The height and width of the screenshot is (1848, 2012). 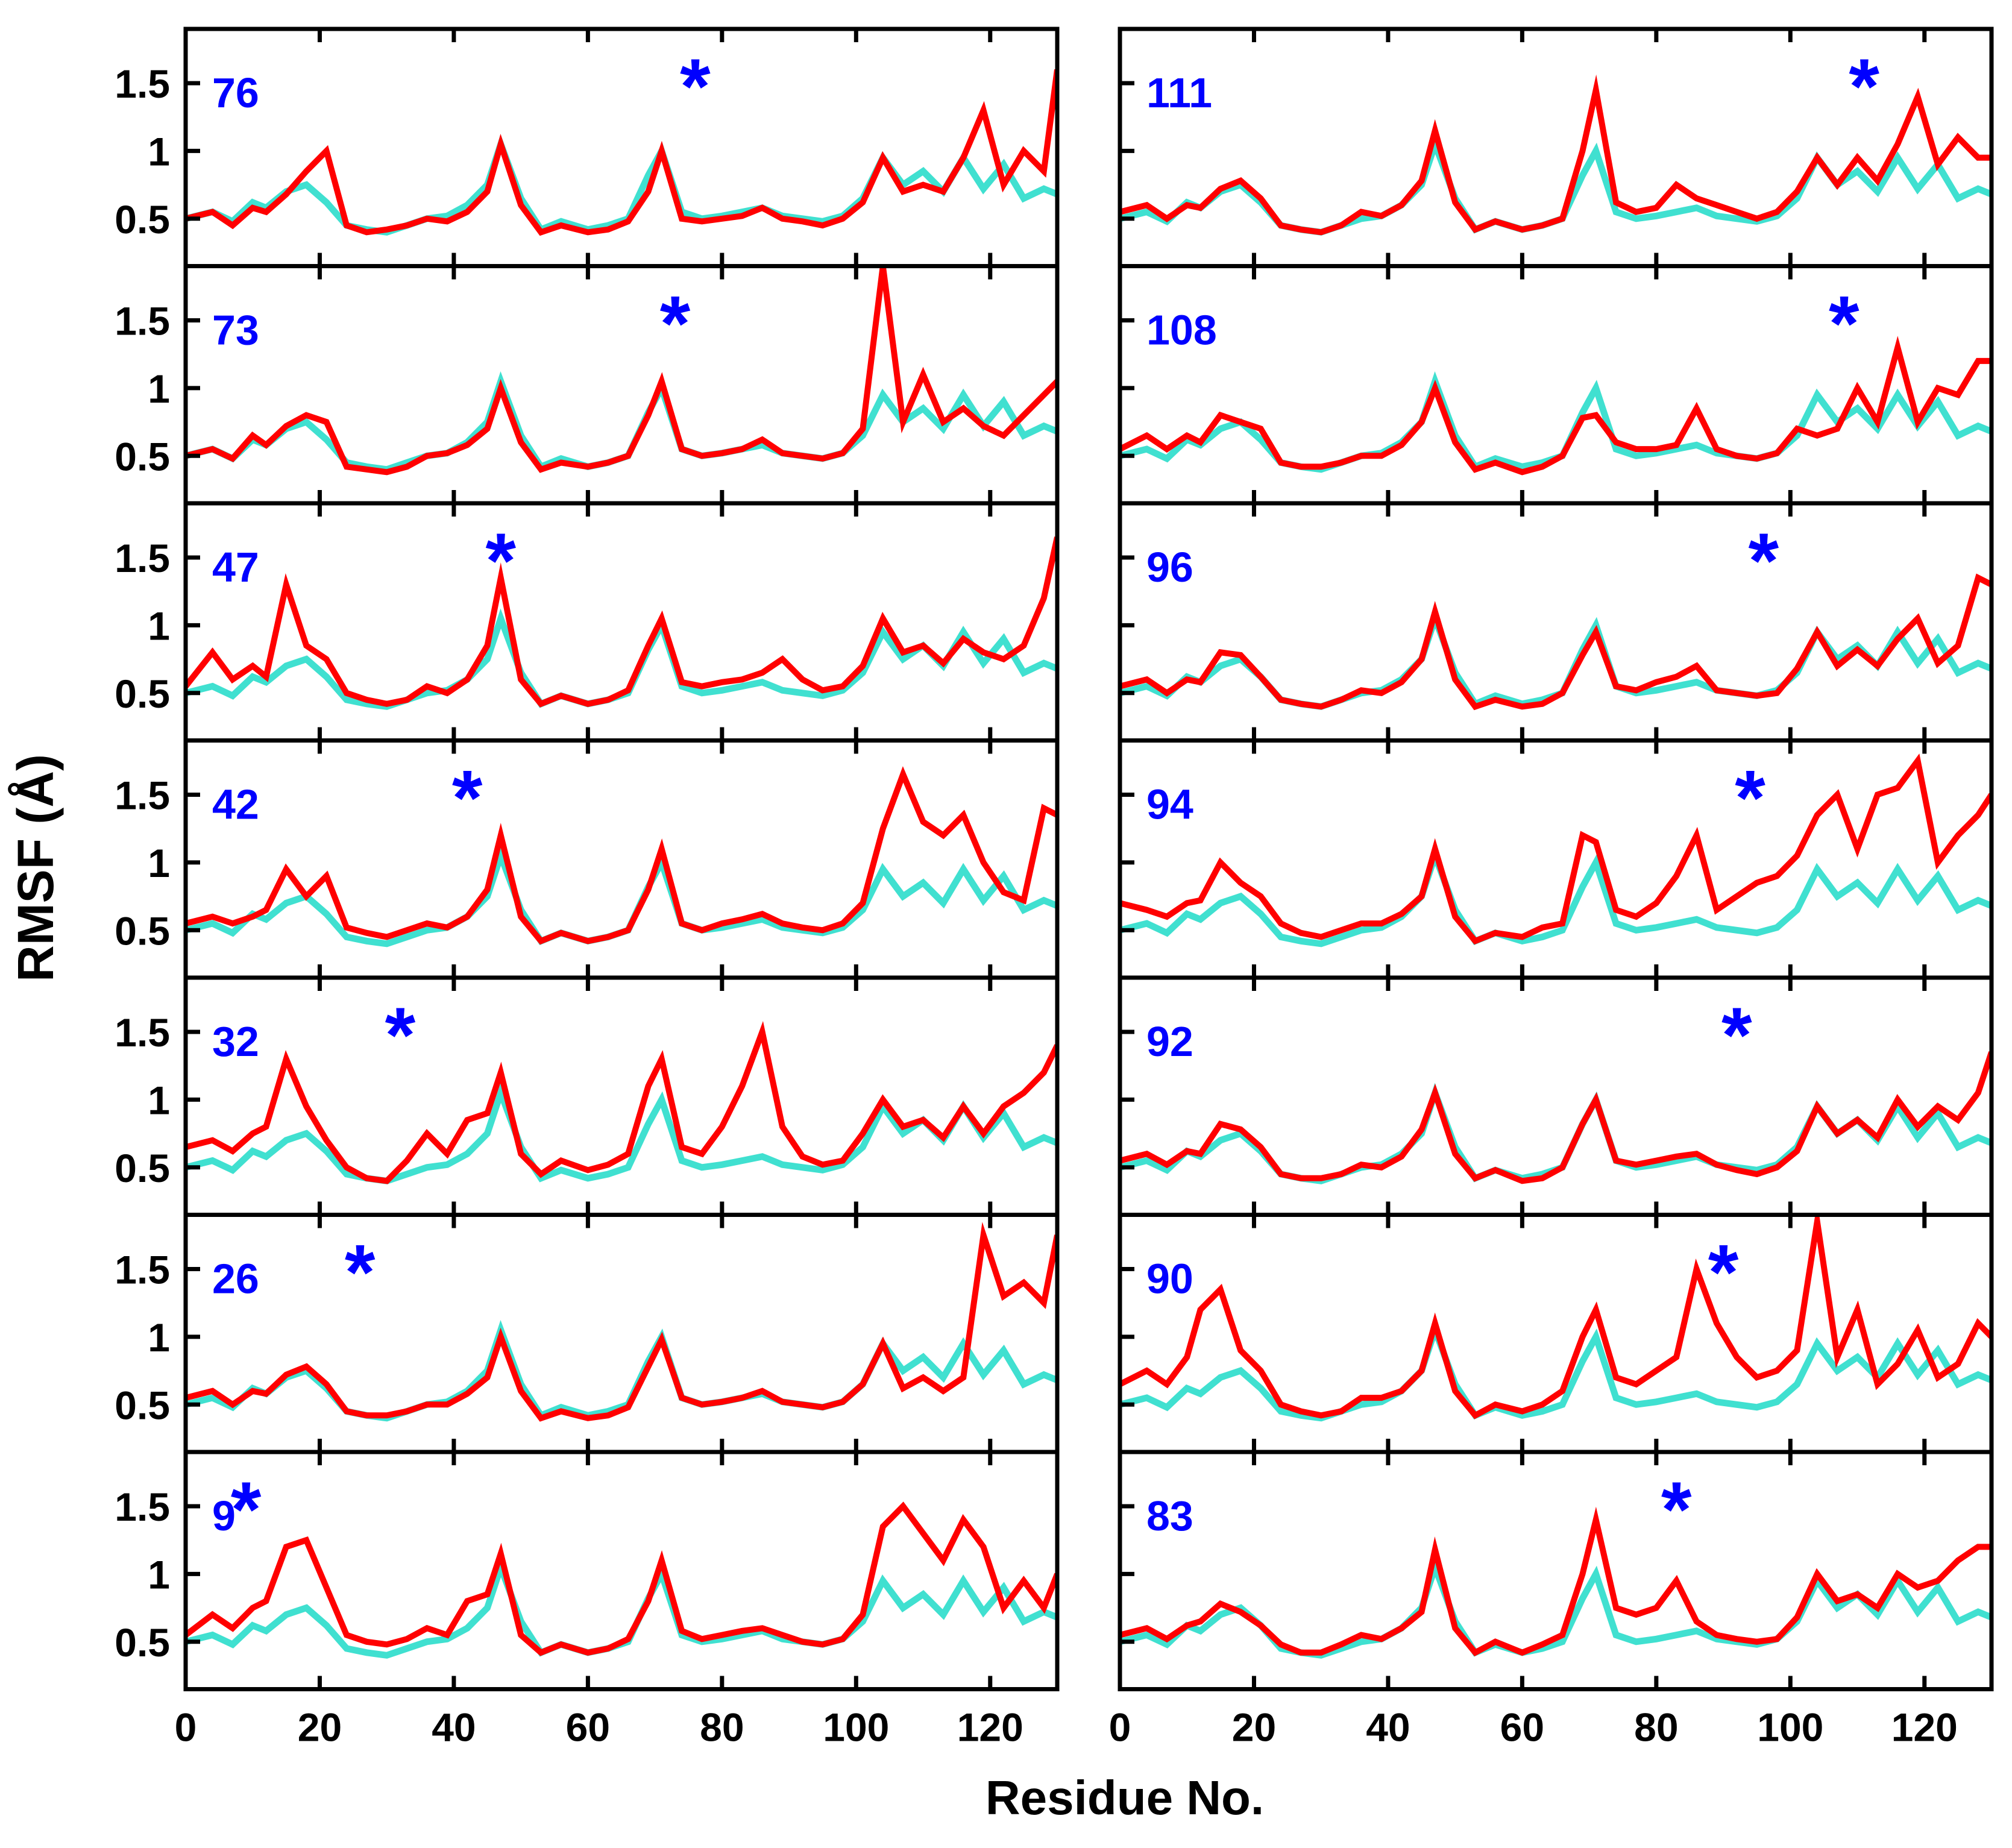 What do you see at coordinates (1181, 330) in the screenshot?
I see `panel-label: 108` at bounding box center [1181, 330].